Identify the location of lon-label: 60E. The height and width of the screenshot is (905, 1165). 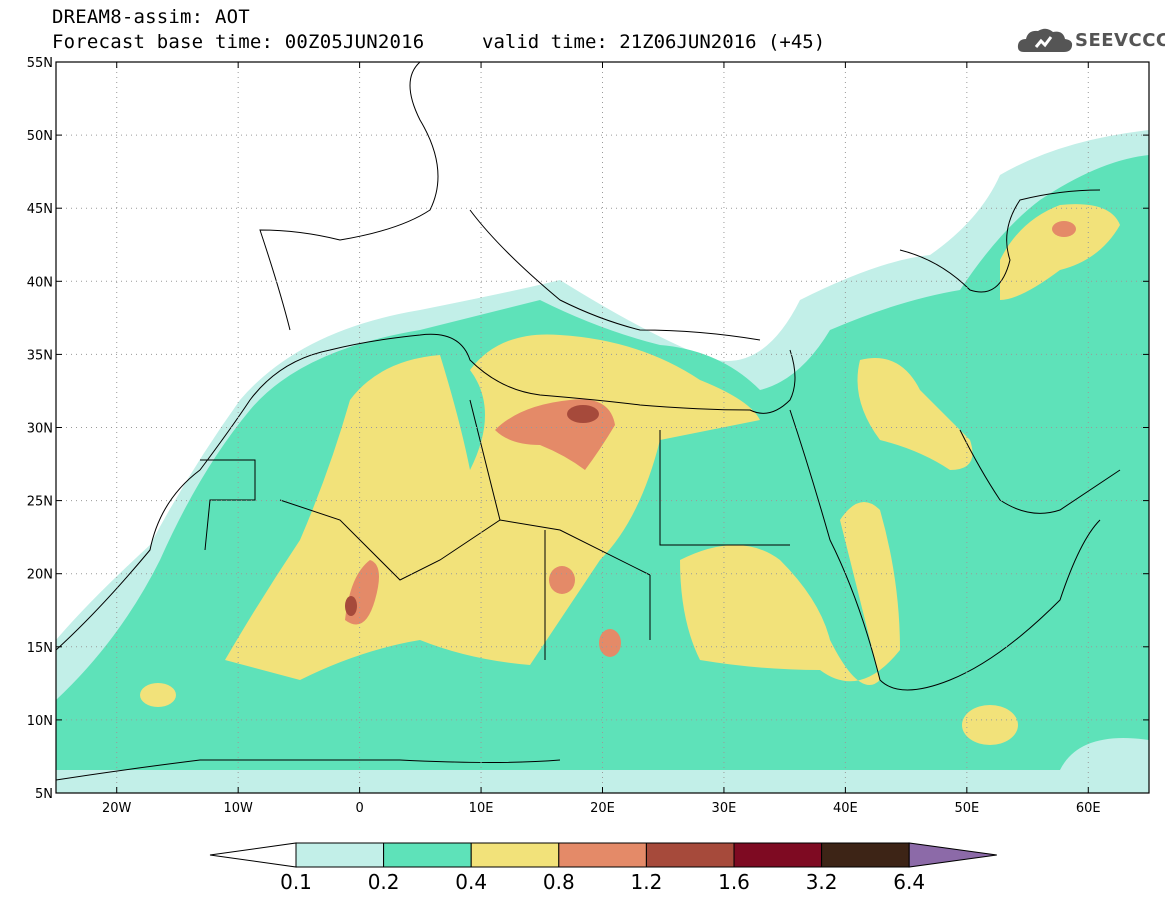
(1088, 808).